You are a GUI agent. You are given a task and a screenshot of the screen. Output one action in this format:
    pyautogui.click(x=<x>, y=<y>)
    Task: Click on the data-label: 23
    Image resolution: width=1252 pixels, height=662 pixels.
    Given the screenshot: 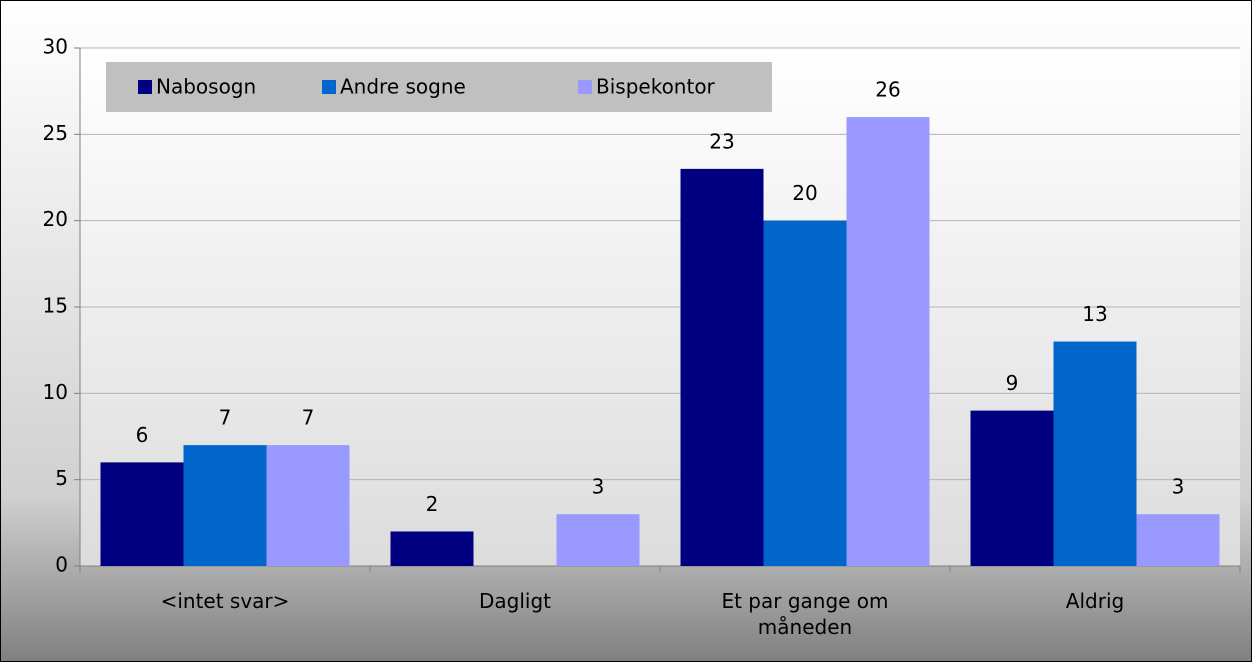 What is the action you would take?
    pyautogui.click(x=721, y=141)
    